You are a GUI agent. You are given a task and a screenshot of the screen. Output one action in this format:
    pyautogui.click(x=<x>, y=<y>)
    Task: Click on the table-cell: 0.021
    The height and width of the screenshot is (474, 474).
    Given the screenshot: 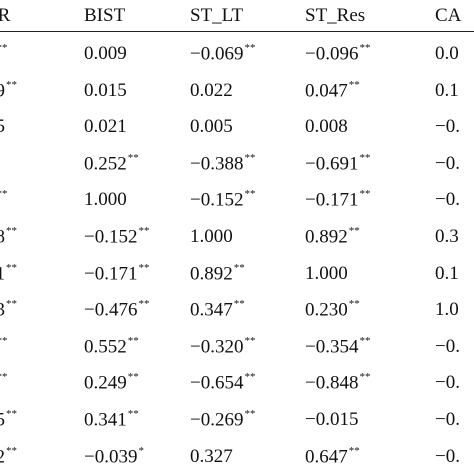 What is the action you would take?
    pyautogui.click(x=105, y=126)
    